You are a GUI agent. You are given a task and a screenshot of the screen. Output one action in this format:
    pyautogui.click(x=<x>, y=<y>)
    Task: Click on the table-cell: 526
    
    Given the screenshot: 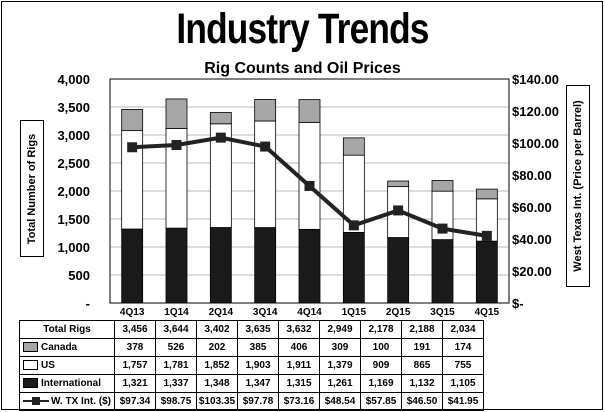 What is the action you would take?
    pyautogui.click(x=176, y=347)
    